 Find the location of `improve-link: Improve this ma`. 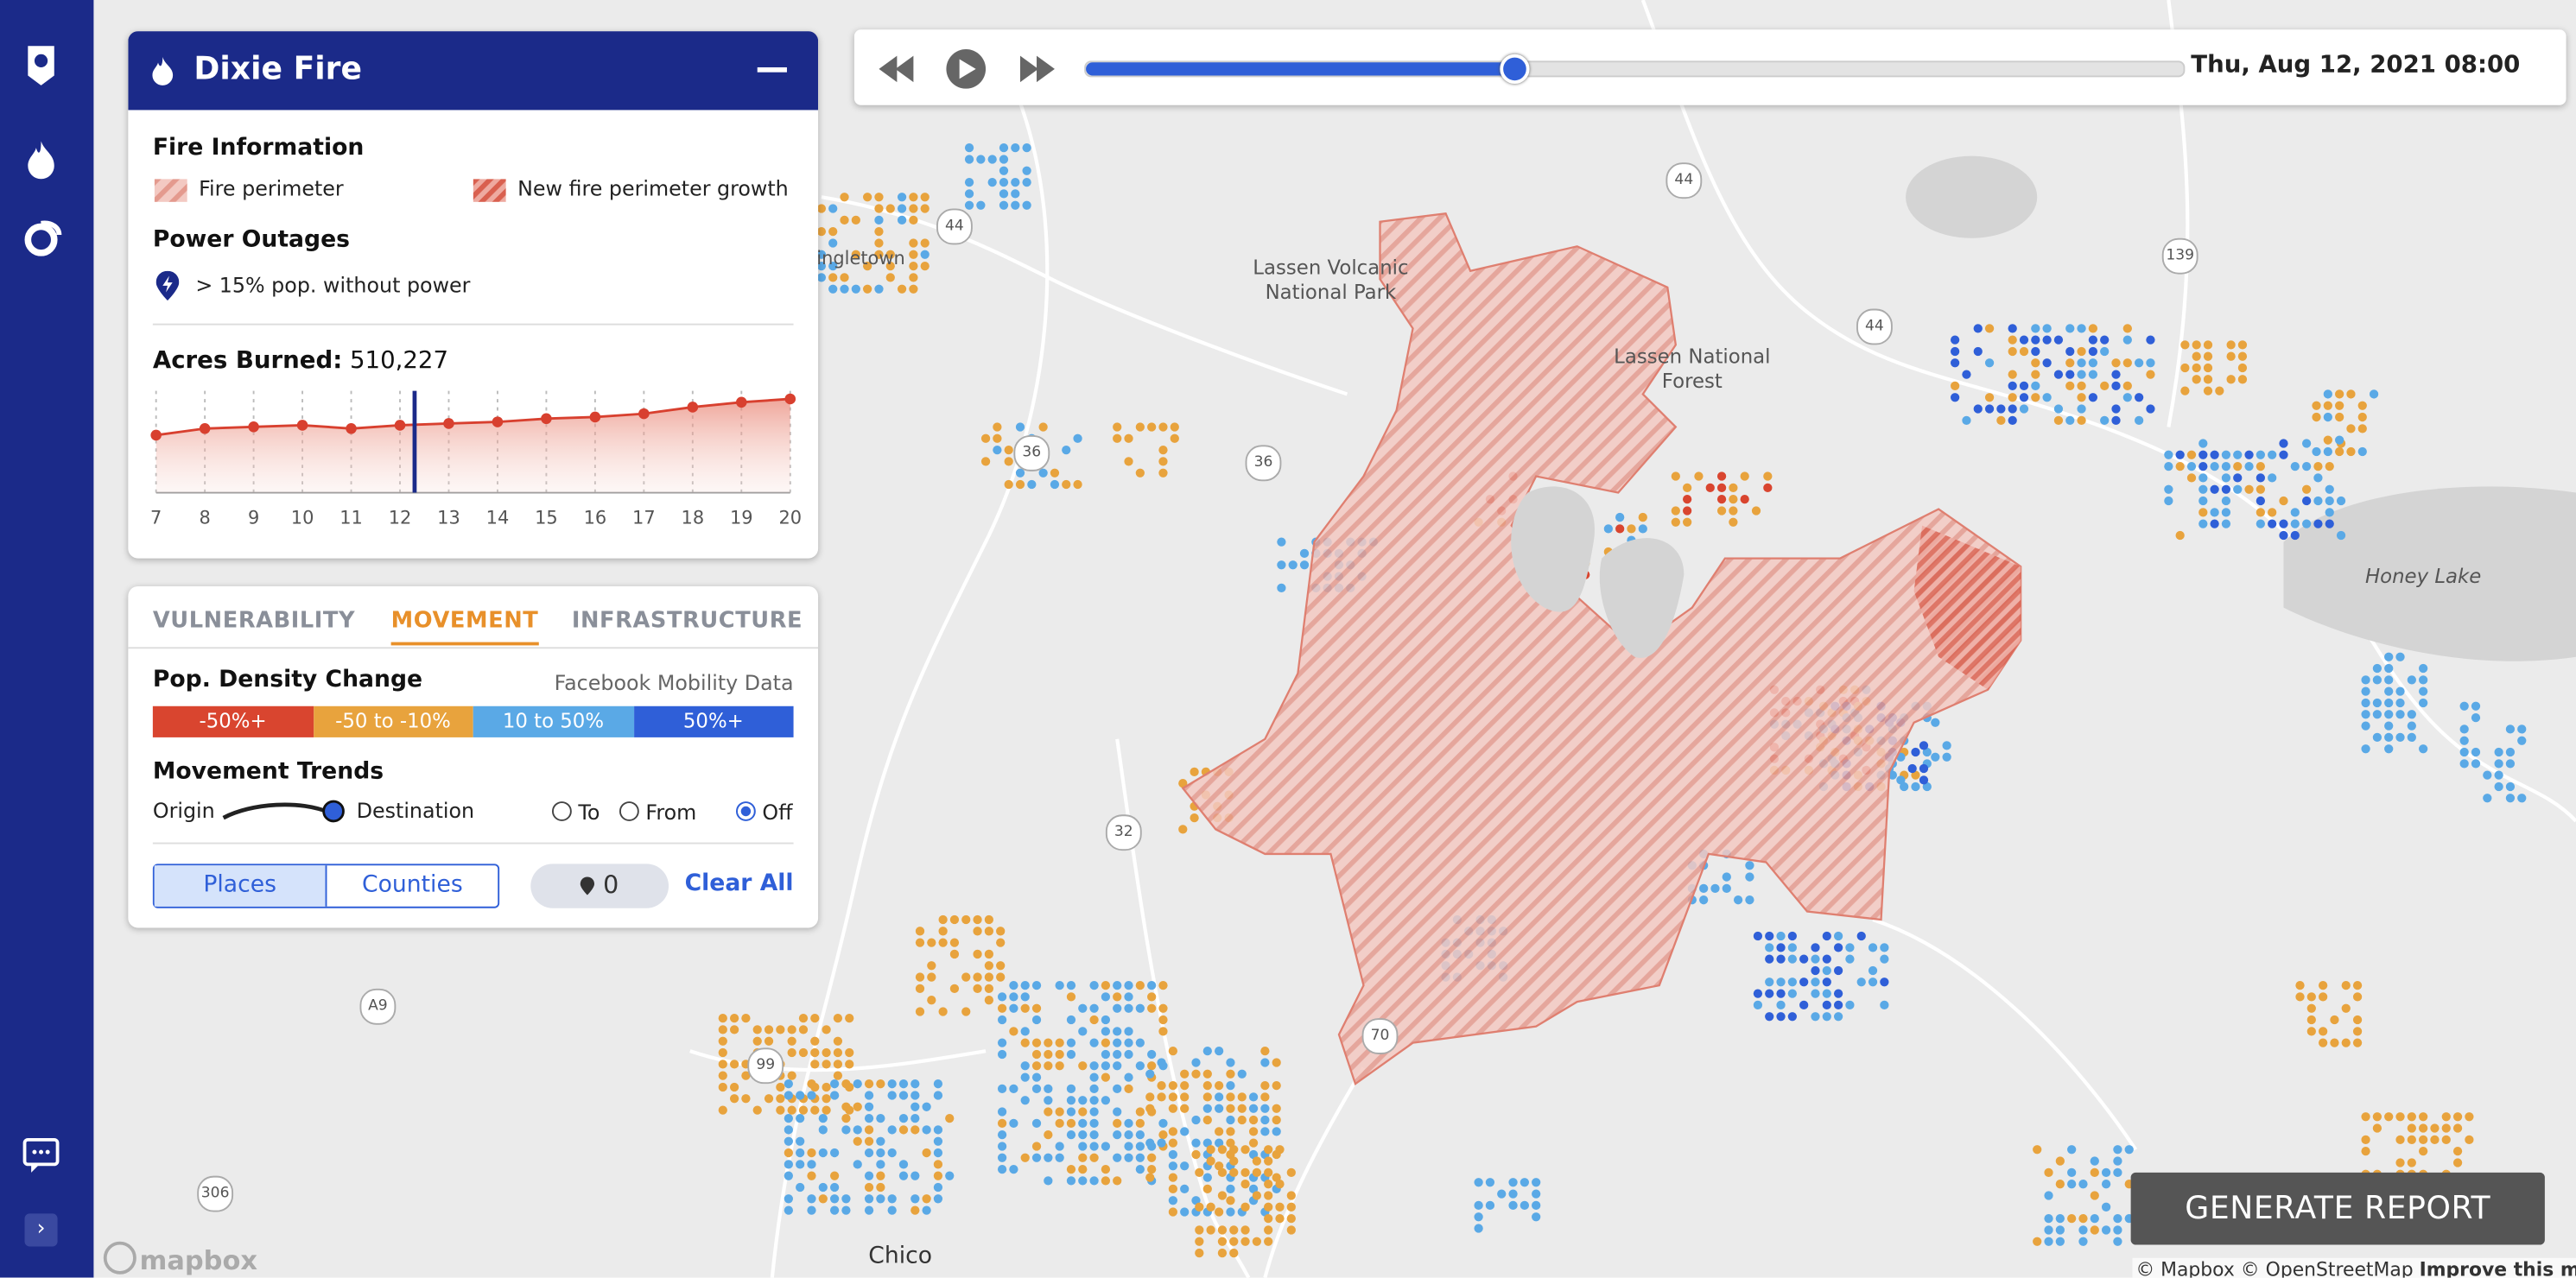

improve-link: Improve this ma is located at coordinates (2497, 1267).